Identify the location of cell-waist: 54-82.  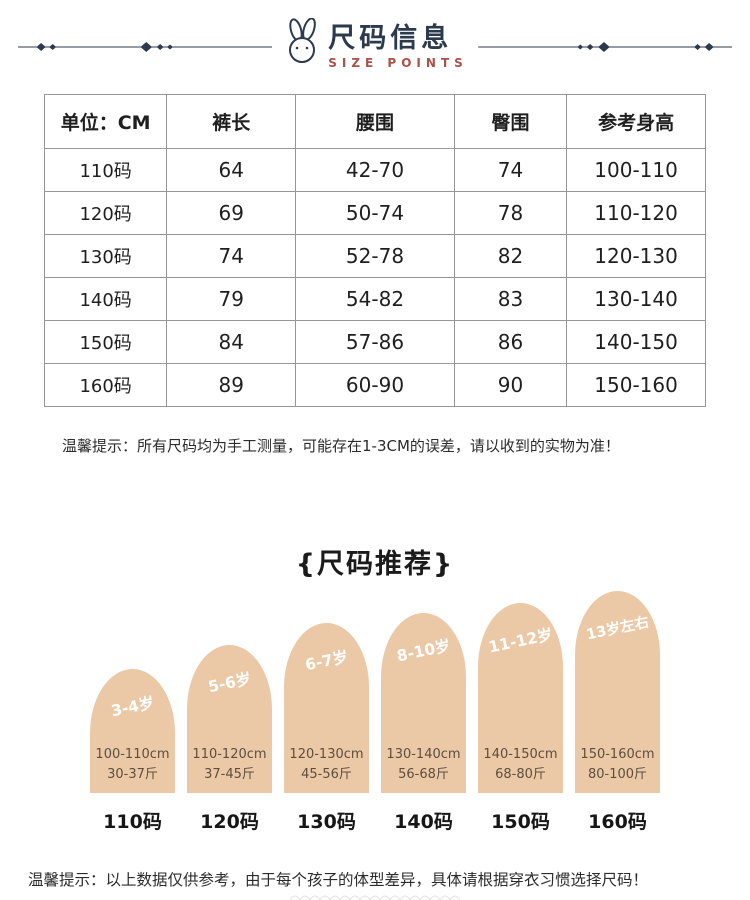
(375, 299).